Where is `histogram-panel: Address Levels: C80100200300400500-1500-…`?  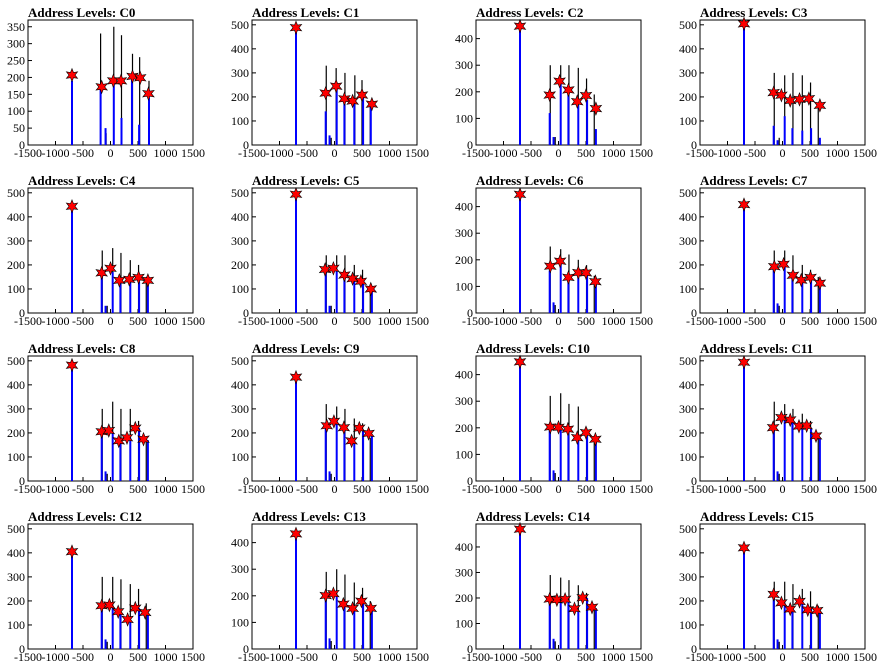
histogram-panel: Address Levels: C80100200300400500-1500-… is located at coordinates (106, 418).